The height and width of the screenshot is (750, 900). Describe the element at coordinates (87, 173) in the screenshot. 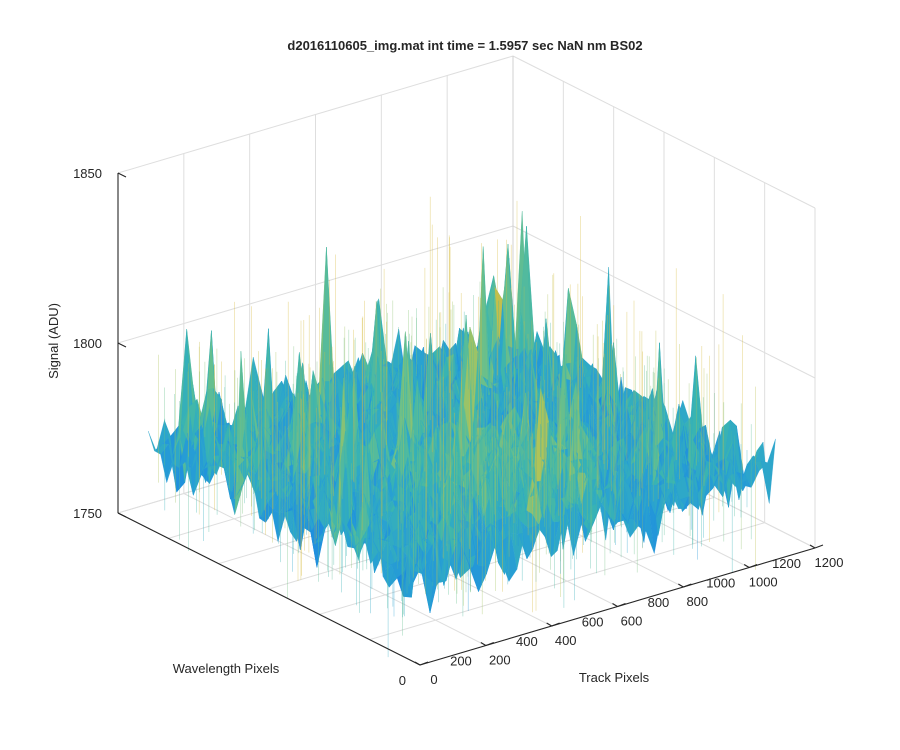

I see `z-tick-label: 1850` at that location.